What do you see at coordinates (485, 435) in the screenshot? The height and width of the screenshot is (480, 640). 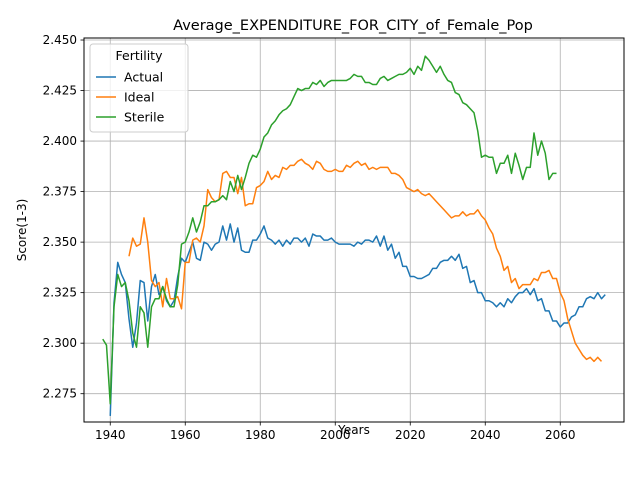 I see `x-tick-label: 2040` at bounding box center [485, 435].